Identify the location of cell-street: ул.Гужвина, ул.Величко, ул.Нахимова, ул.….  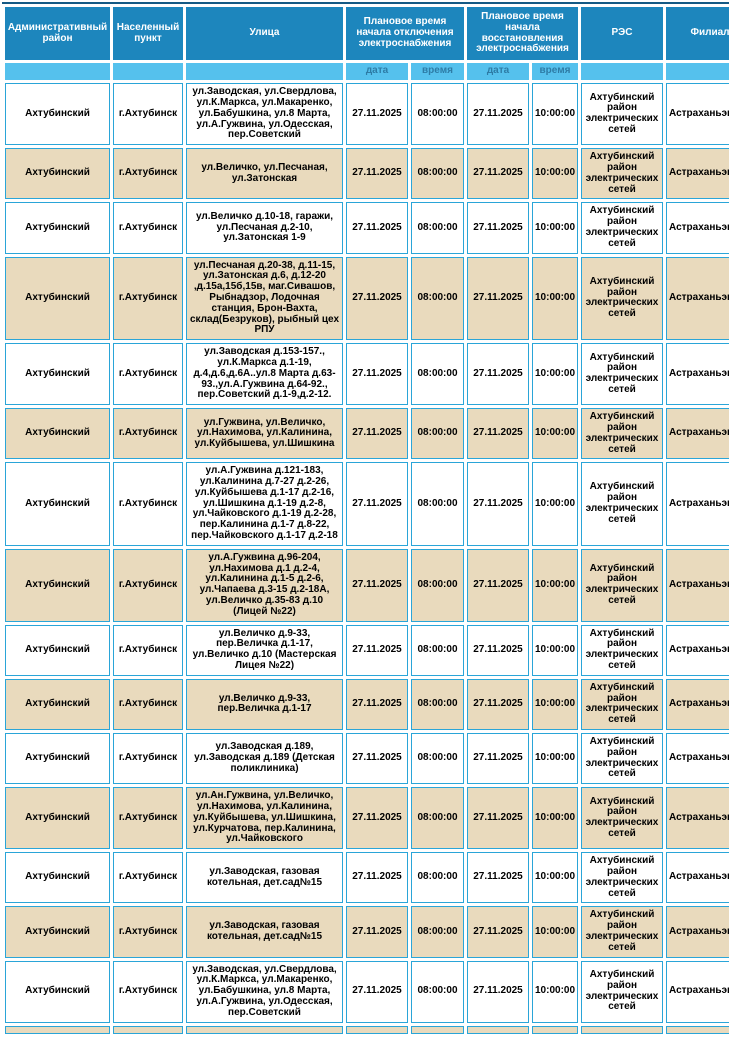
(264, 434).